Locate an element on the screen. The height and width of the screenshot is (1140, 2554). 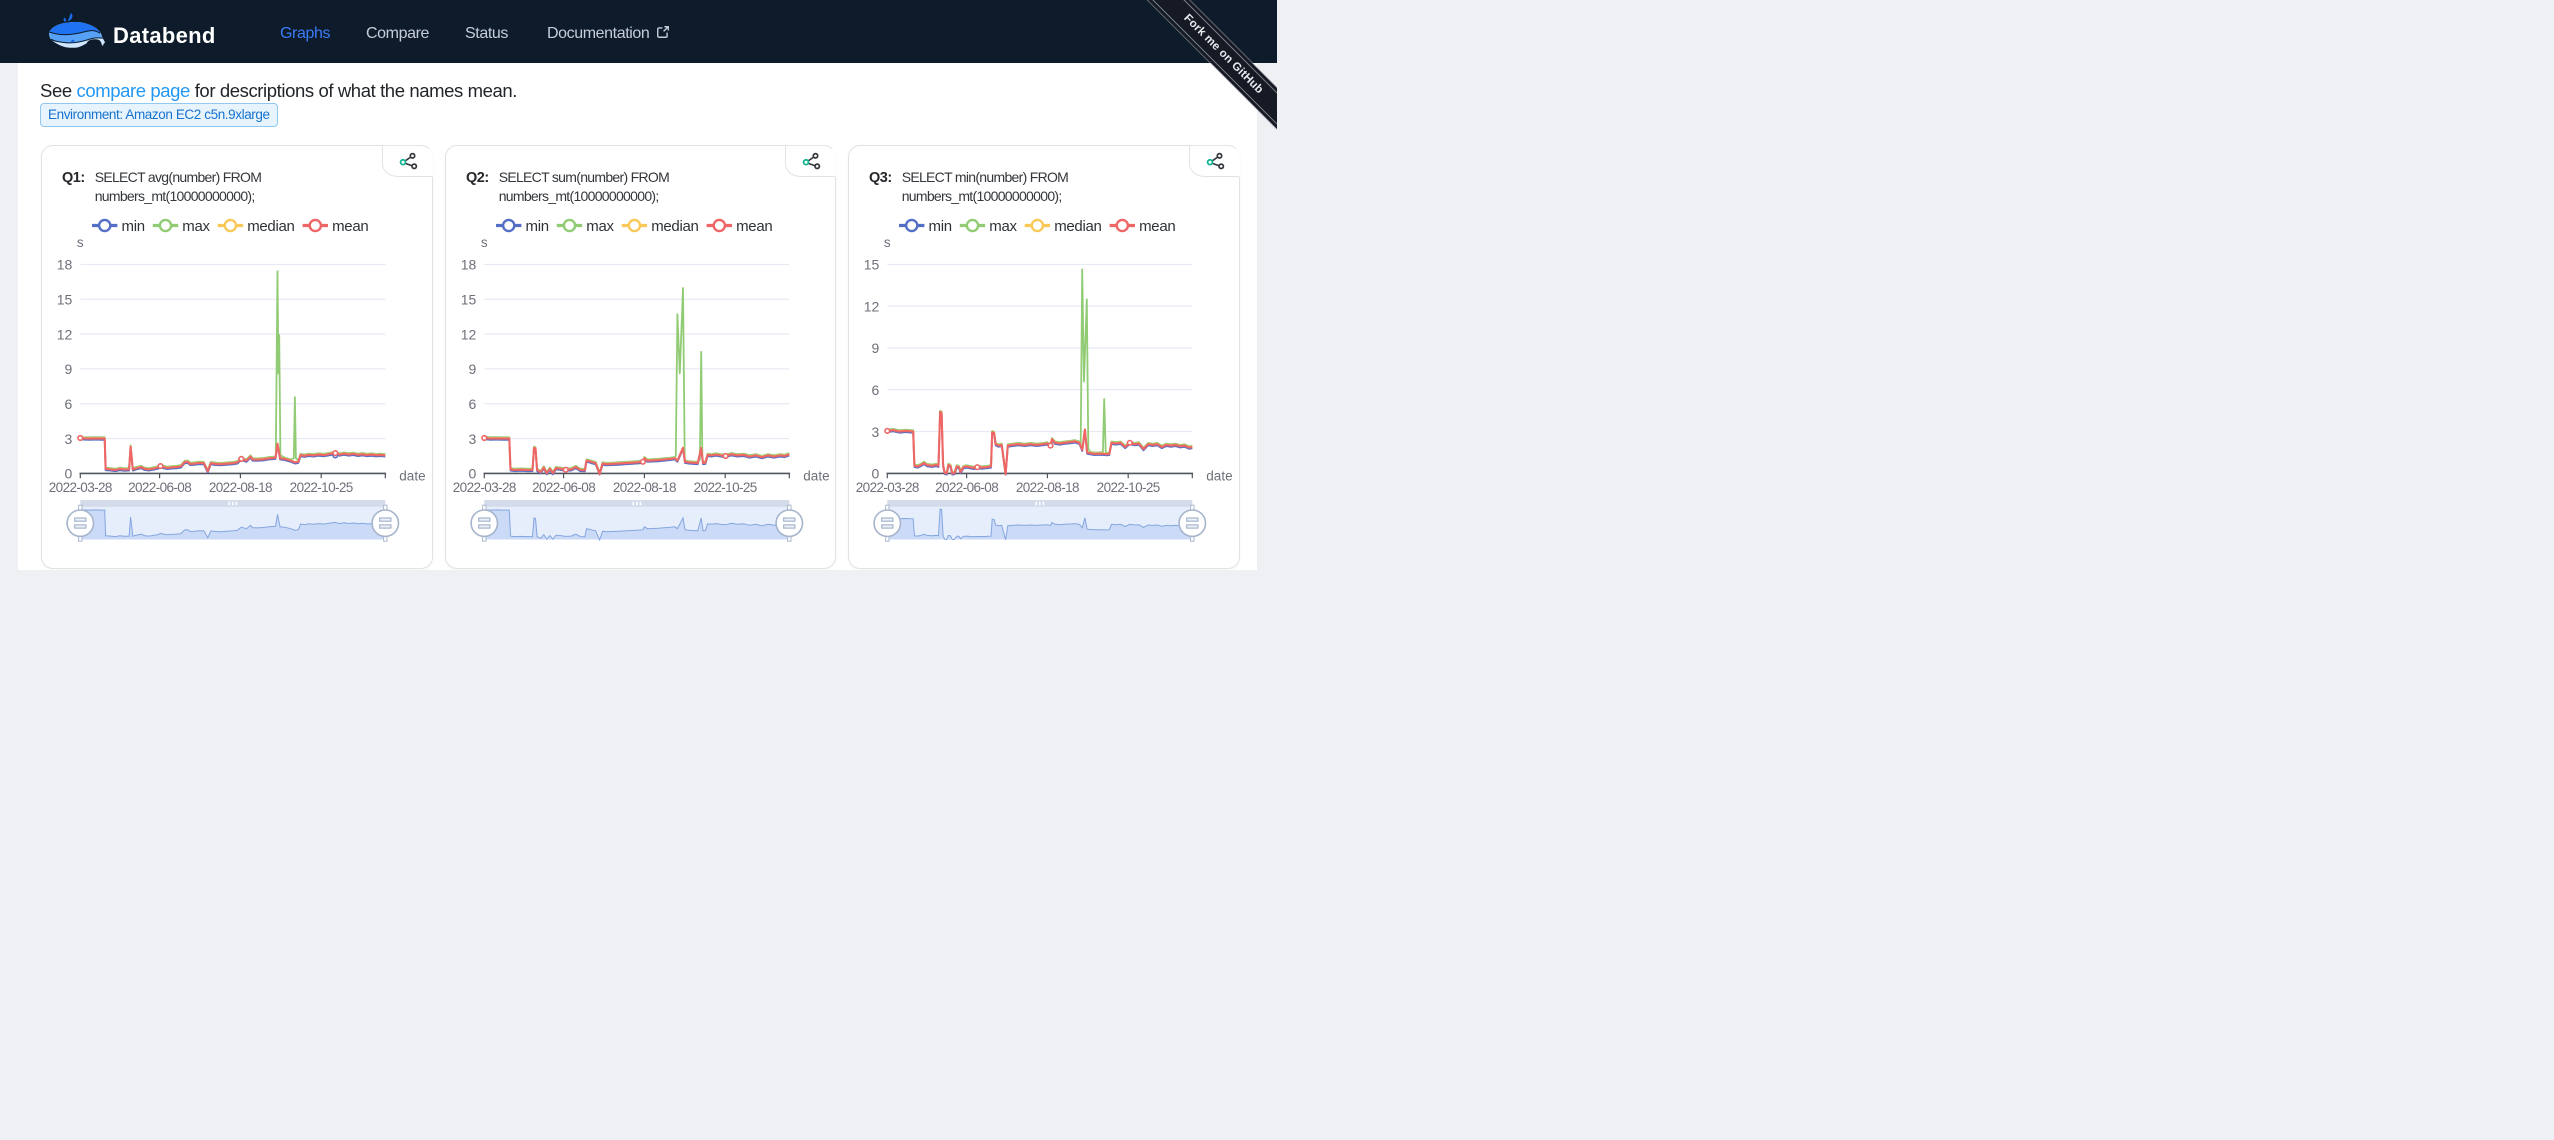
svg-text: Q1: is located at coordinates (73, 178).